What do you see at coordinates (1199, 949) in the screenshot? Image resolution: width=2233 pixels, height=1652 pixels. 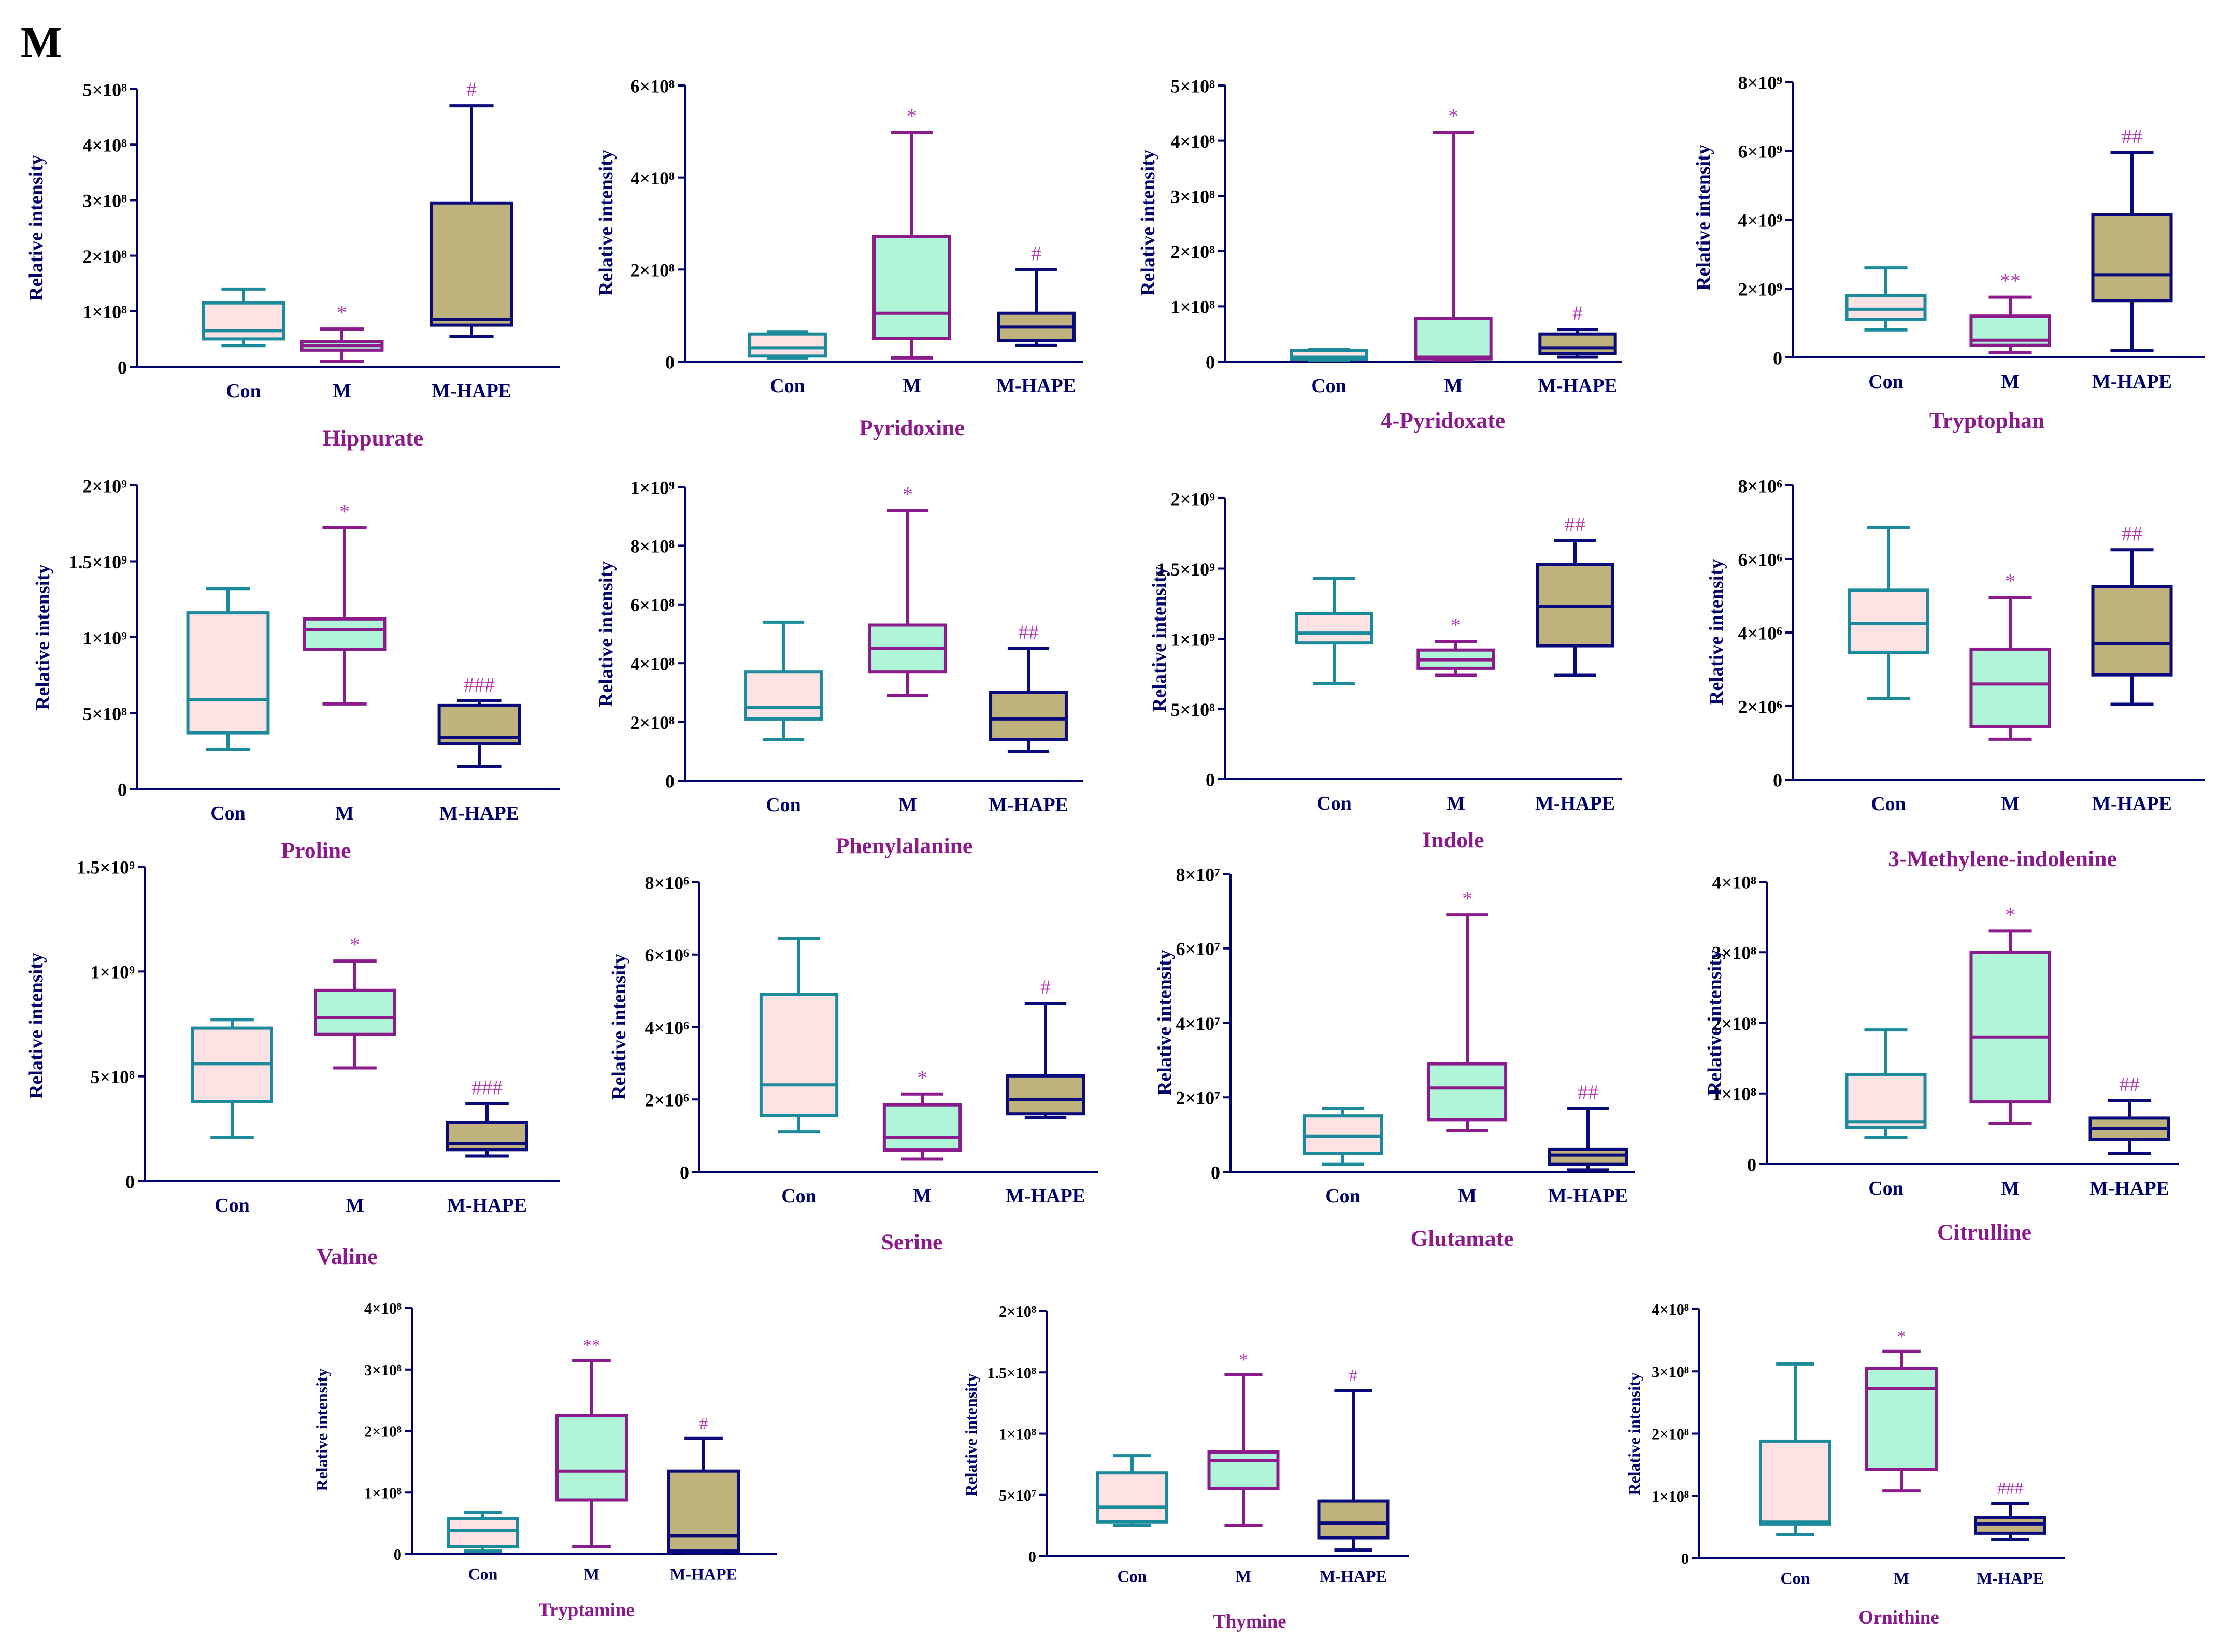 I see `y-tick-label: 6×10⁷` at bounding box center [1199, 949].